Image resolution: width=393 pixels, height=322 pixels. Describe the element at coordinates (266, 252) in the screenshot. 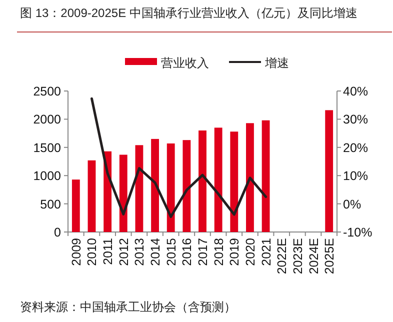

I see `x-tick-label: 2021` at that location.